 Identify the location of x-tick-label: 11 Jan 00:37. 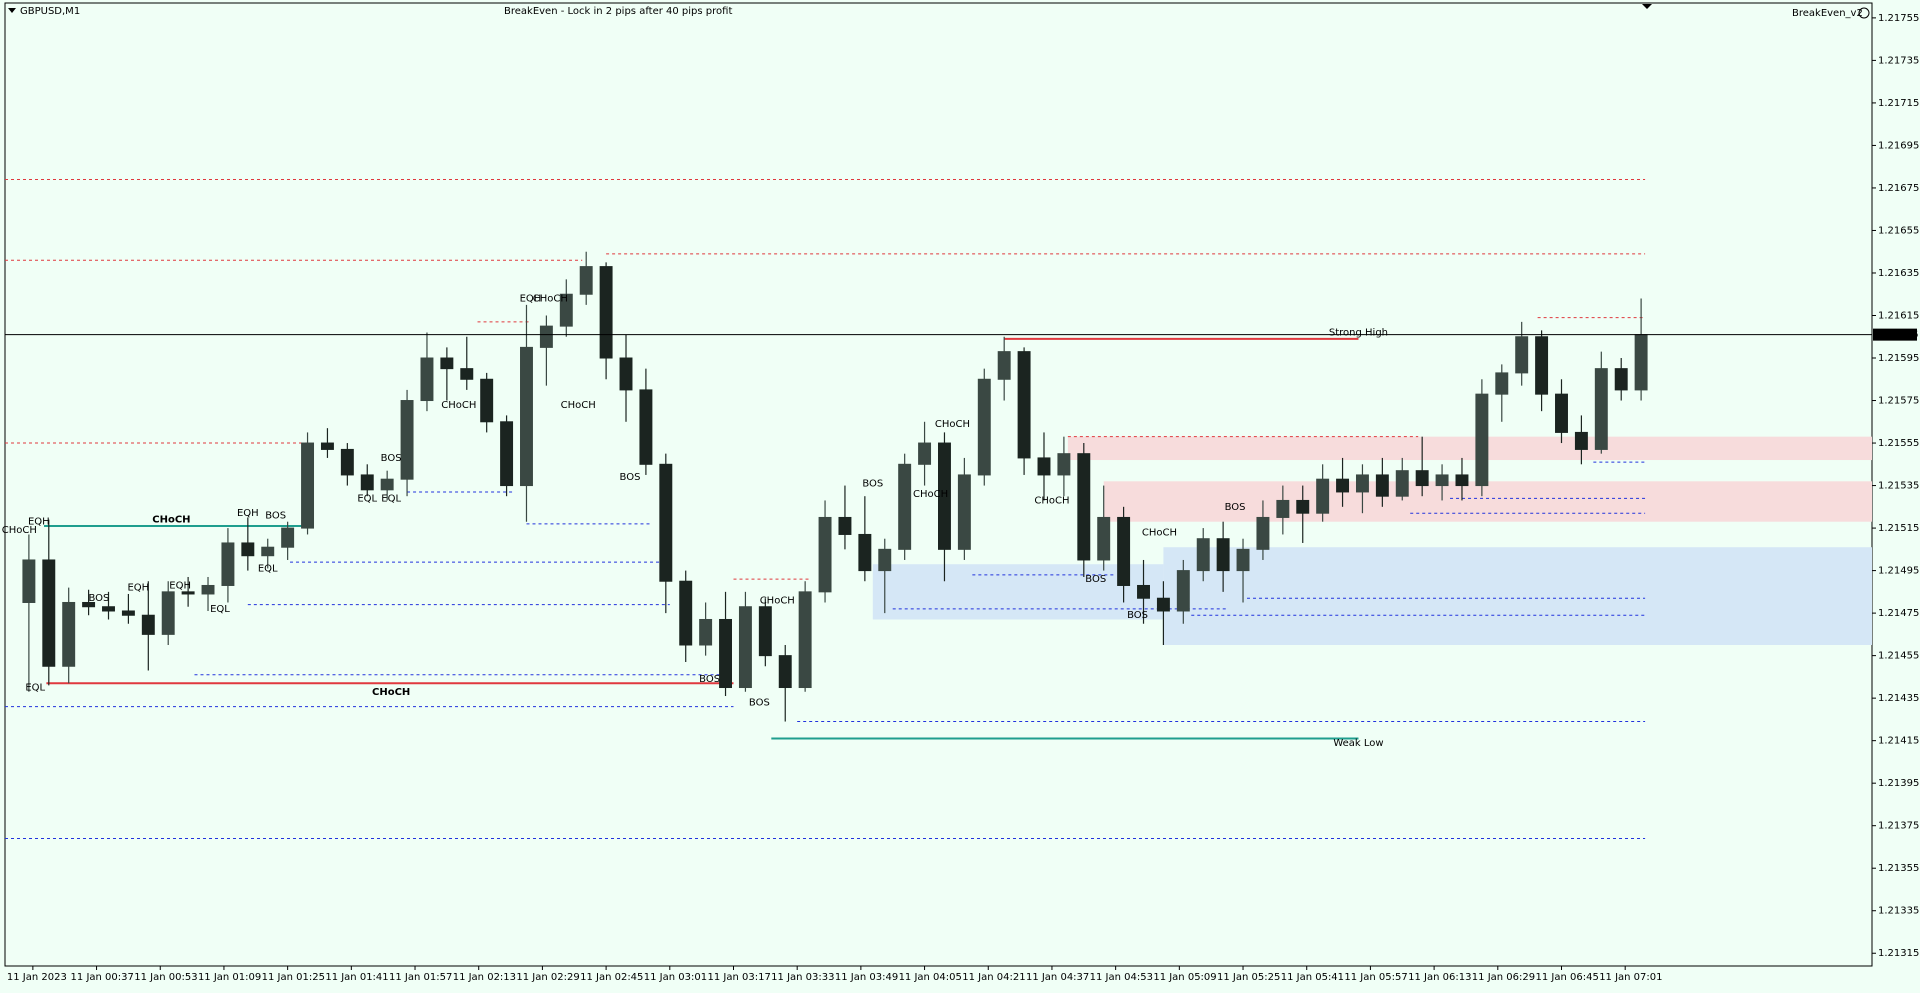
(102, 977).